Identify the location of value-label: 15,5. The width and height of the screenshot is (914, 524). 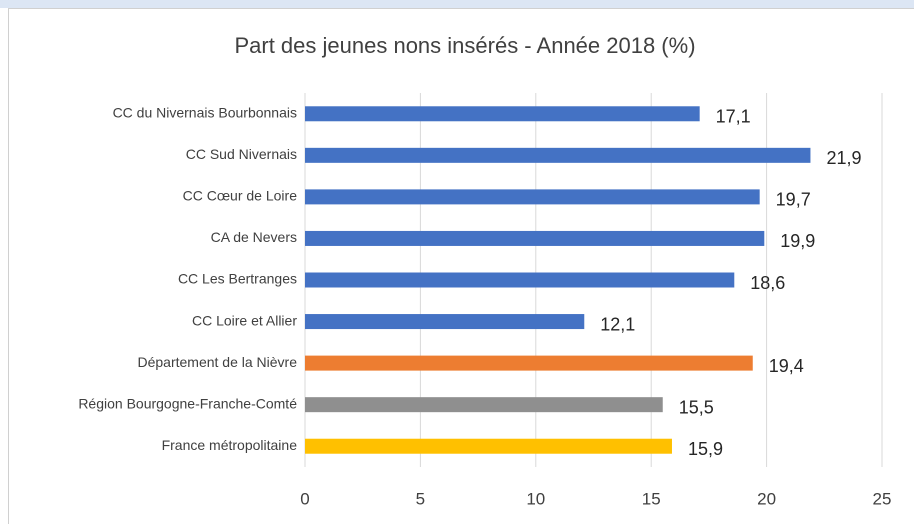
(696, 407).